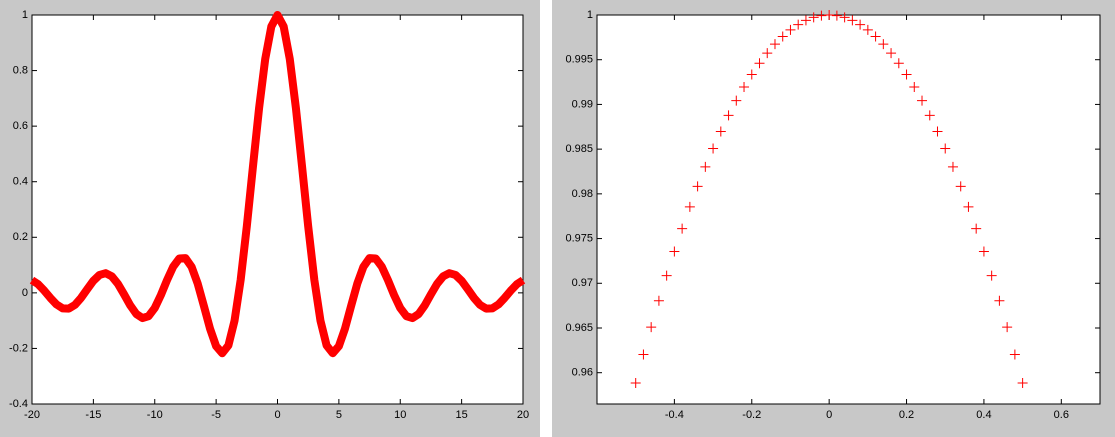  Describe the element at coordinates (216, 415) in the screenshot. I see `x-tick-label: -5` at that location.